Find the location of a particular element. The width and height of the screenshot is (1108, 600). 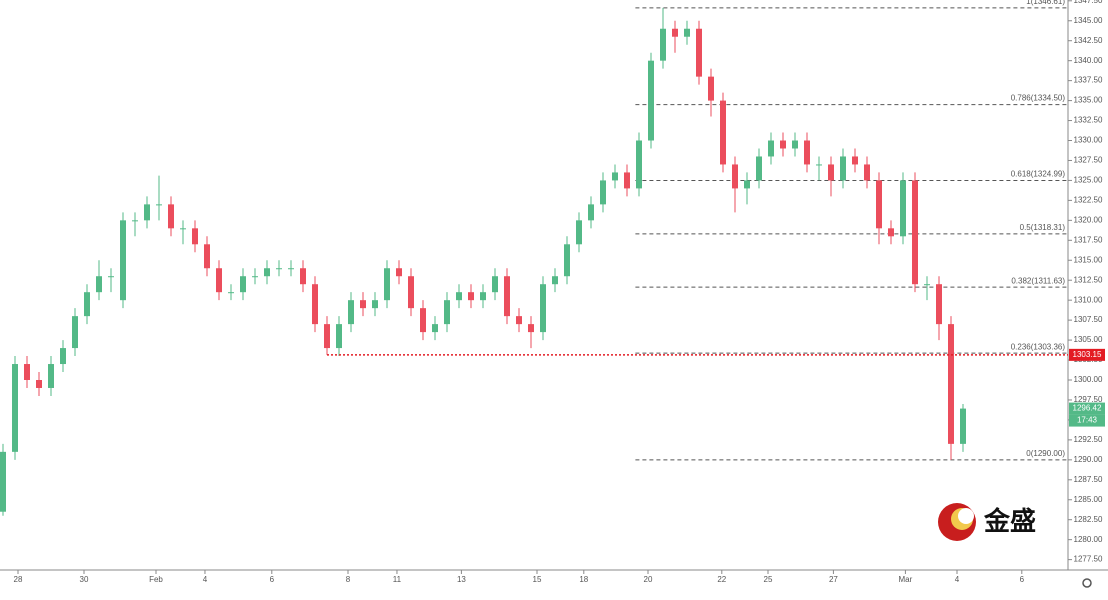

price-tag-label: 1303.15 is located at coordinates (1087, 354).